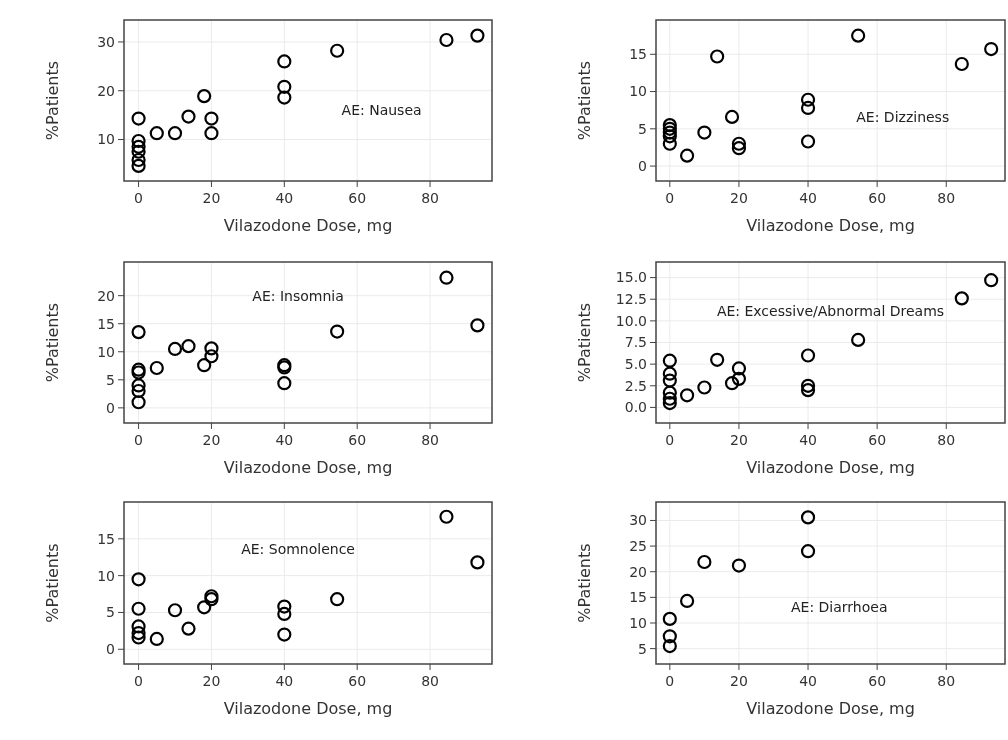 This screenshot has width=1008, height=740. Describe the element at coordinates (635, 407) in the screenshot. I see `y-tick-label: 0.0` at that location.